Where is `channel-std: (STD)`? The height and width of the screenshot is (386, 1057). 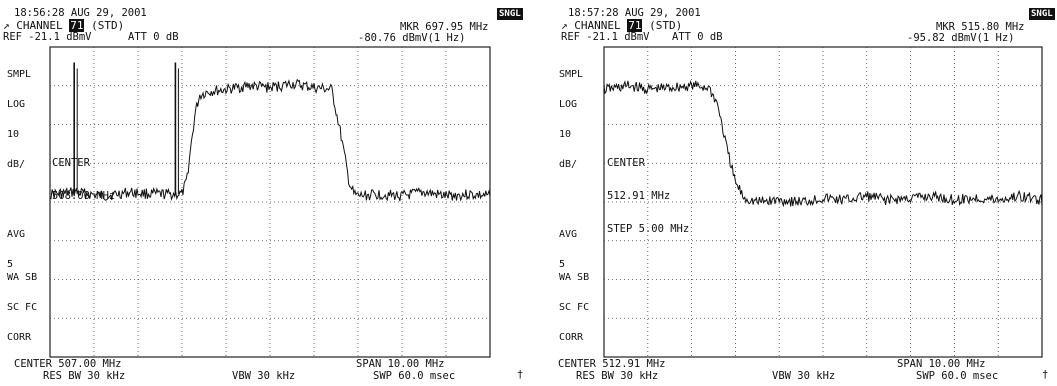
channel-std: (STD) is located at coordinates (107, 25).